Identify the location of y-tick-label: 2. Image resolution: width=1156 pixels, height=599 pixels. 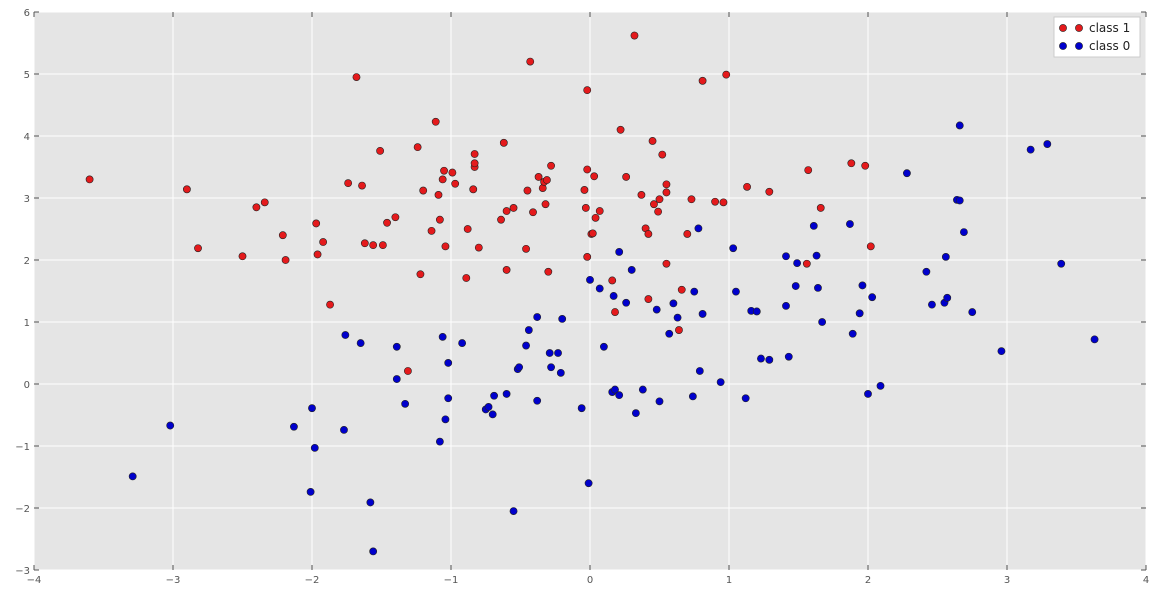
(27, 261).